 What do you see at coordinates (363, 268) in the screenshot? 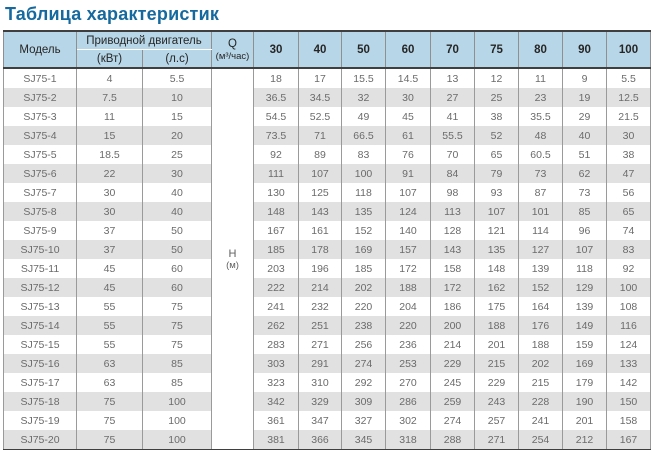
I see `value-cell: 185` at bounding box center [363, 268].